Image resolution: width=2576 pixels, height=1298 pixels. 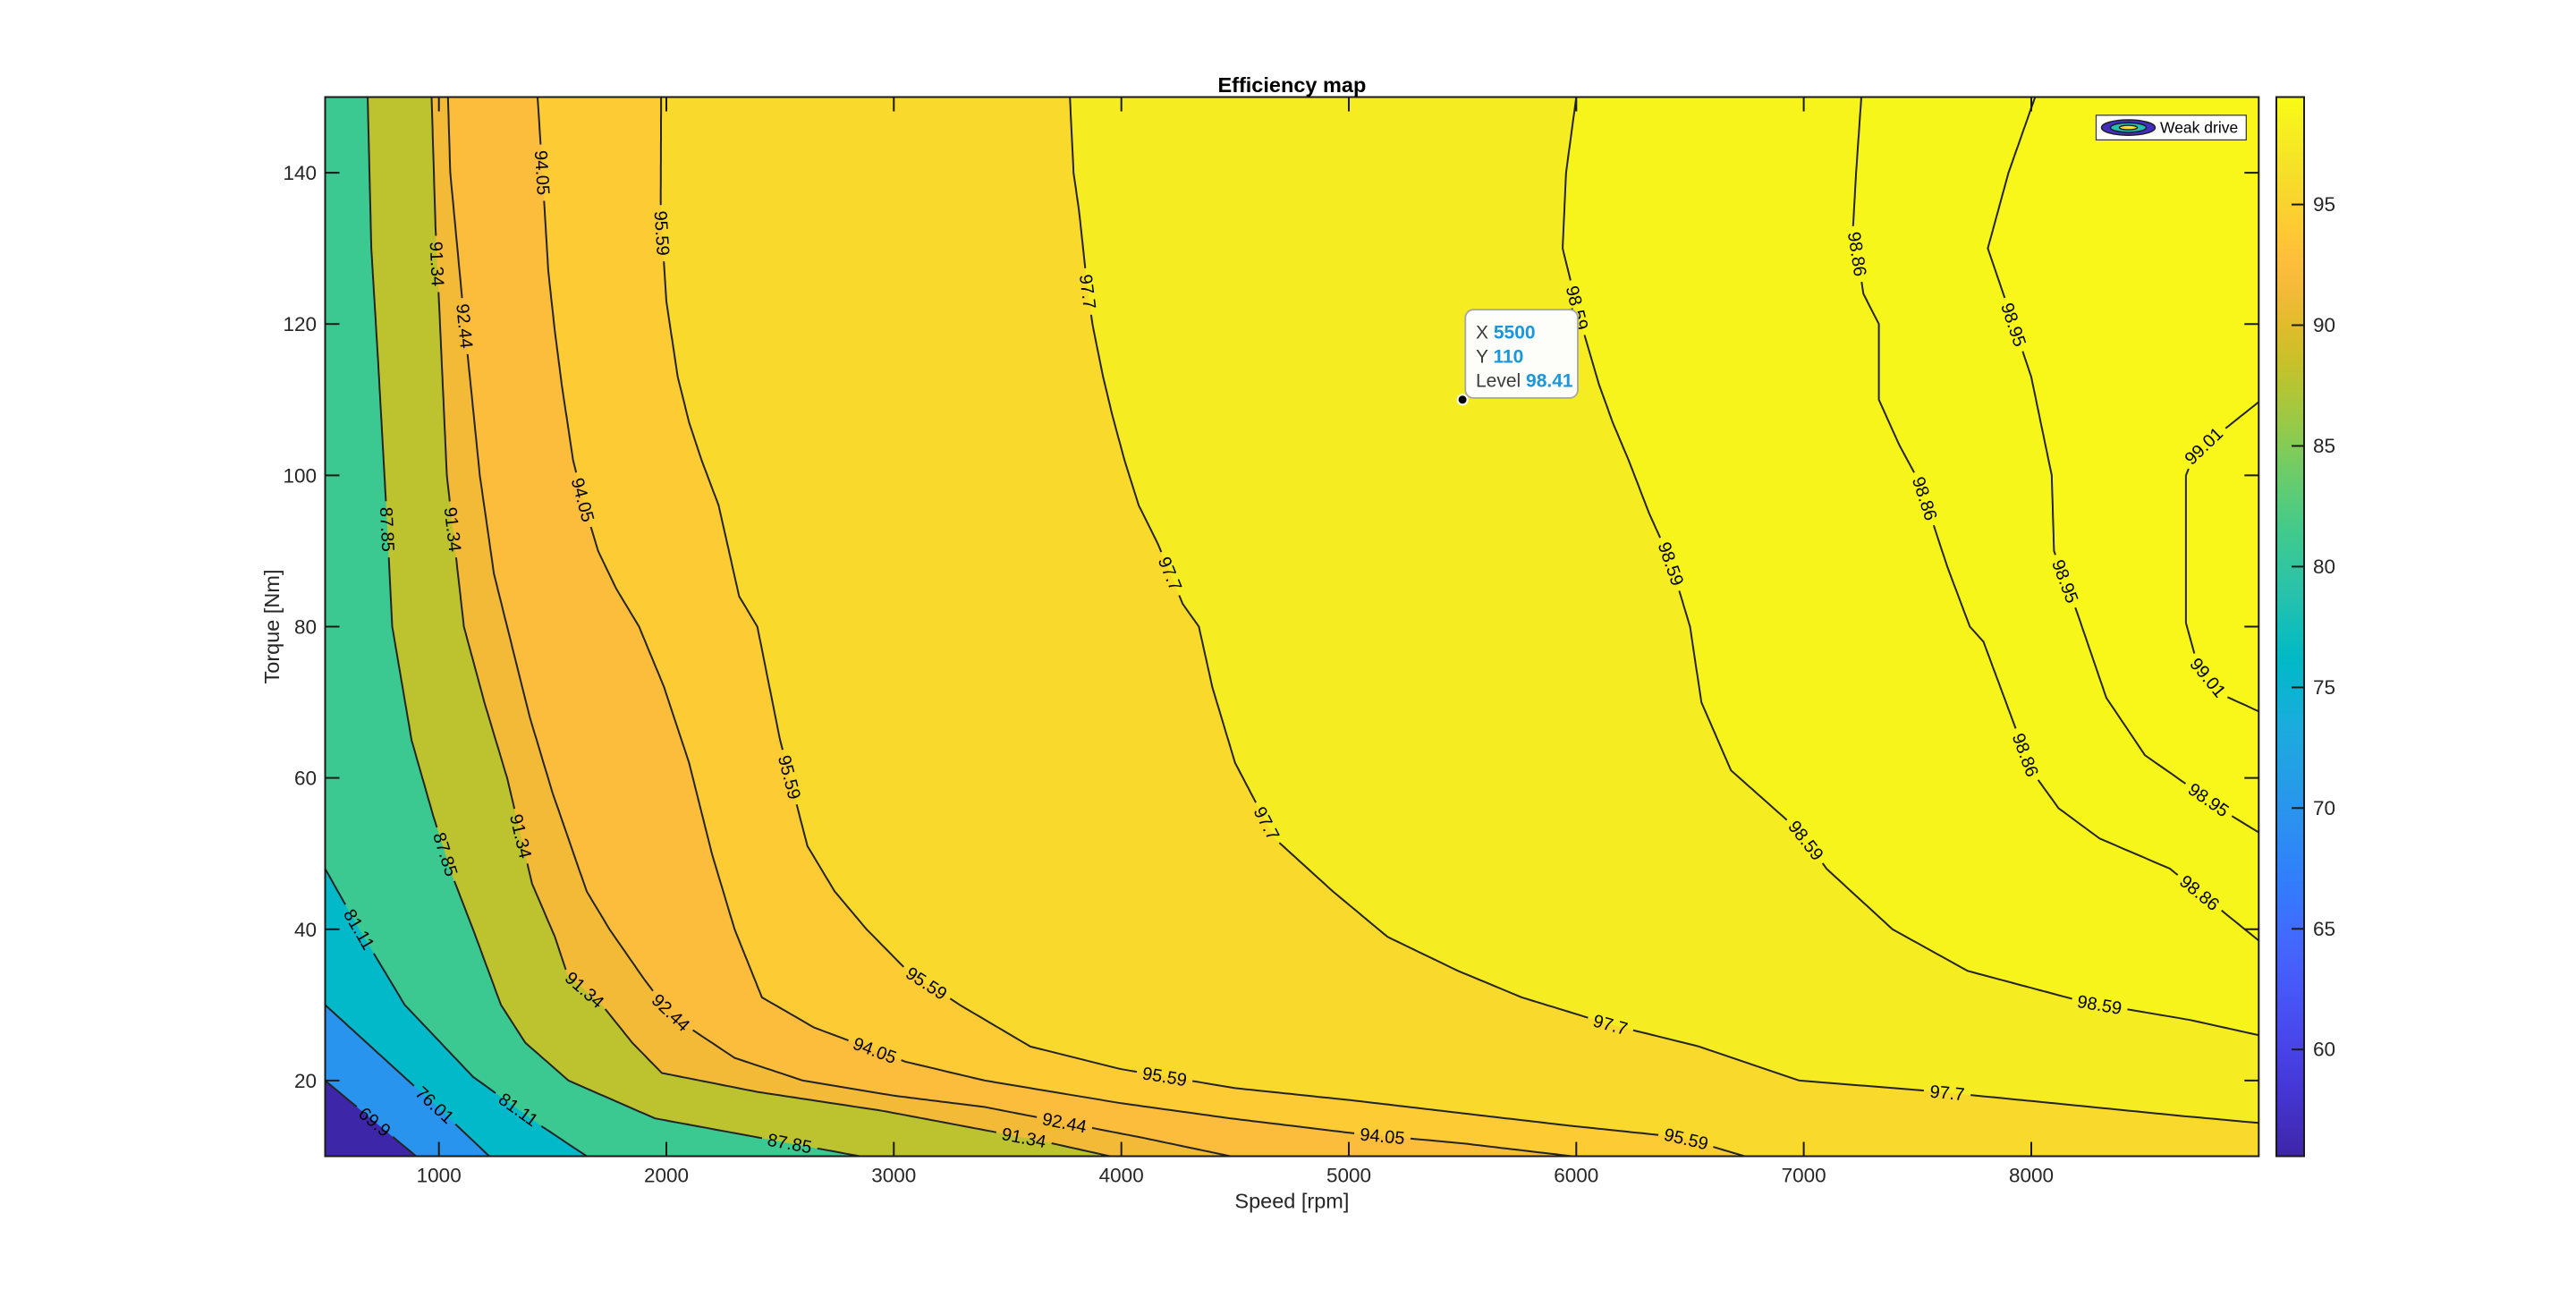 What do you see at coordinates (1291, 85) in the screenshot?
I see `svg-text: Efficiency map` at bounding box center [1291, 85].